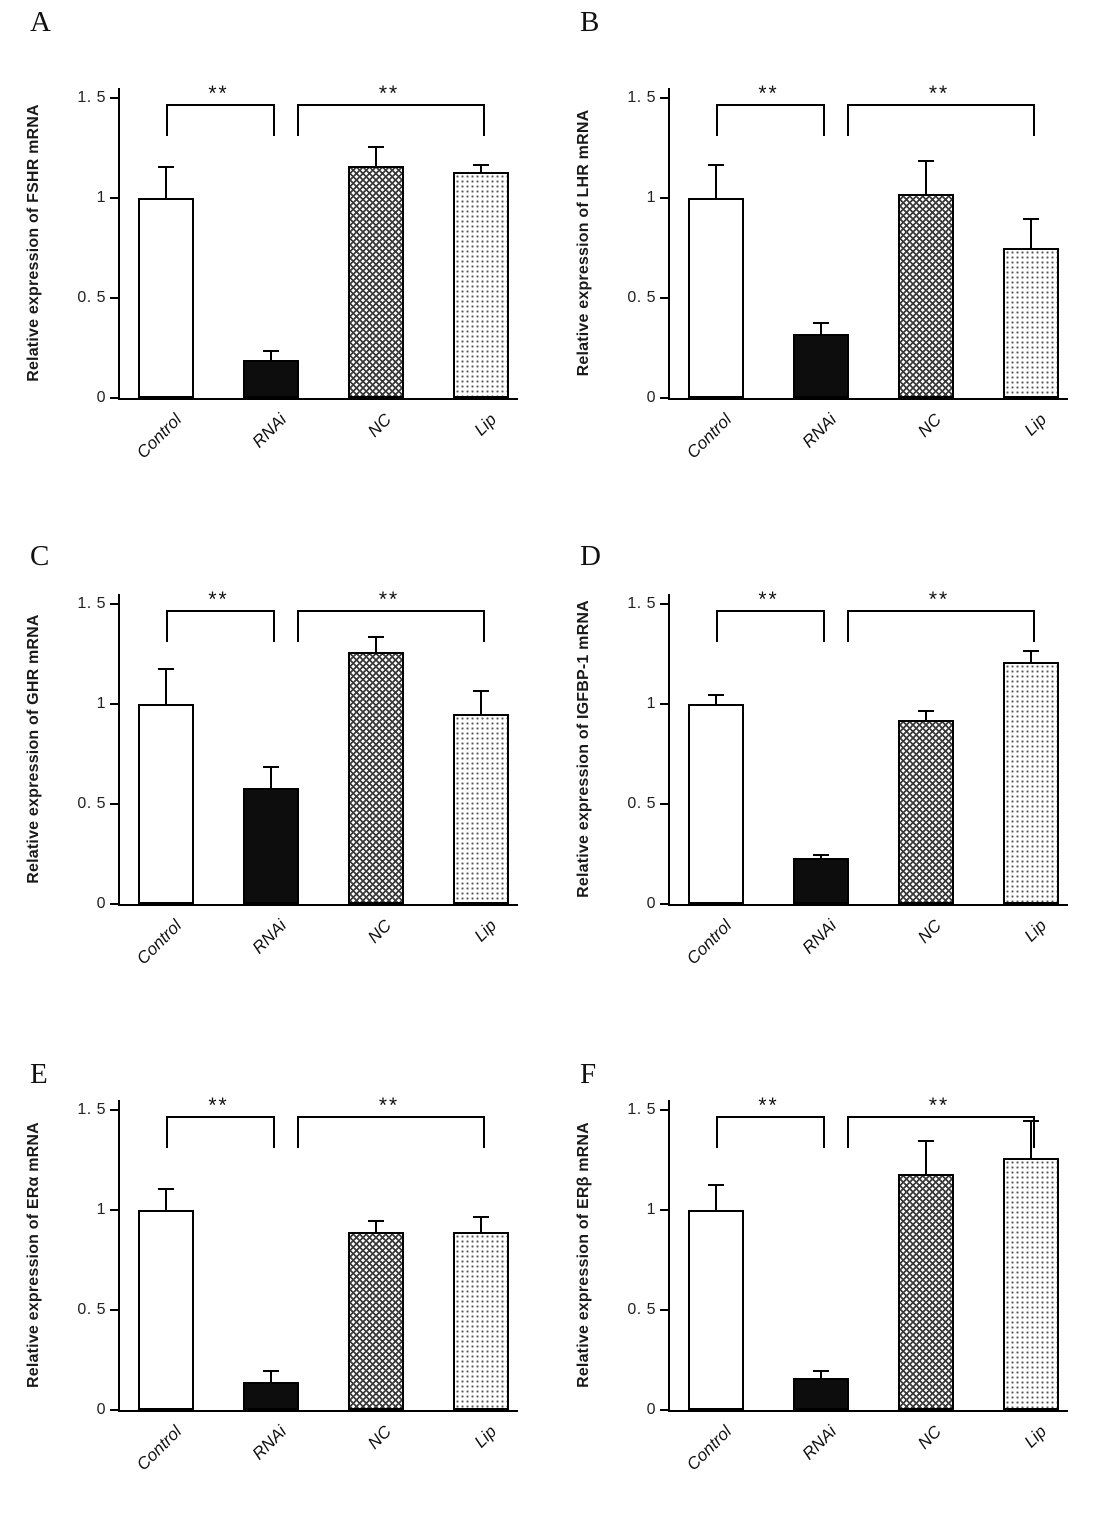  What do you see at coordinates (101, 1409) in the screenshot?
I see `y-tick-label: 0` at bounding box center [101, 1409].